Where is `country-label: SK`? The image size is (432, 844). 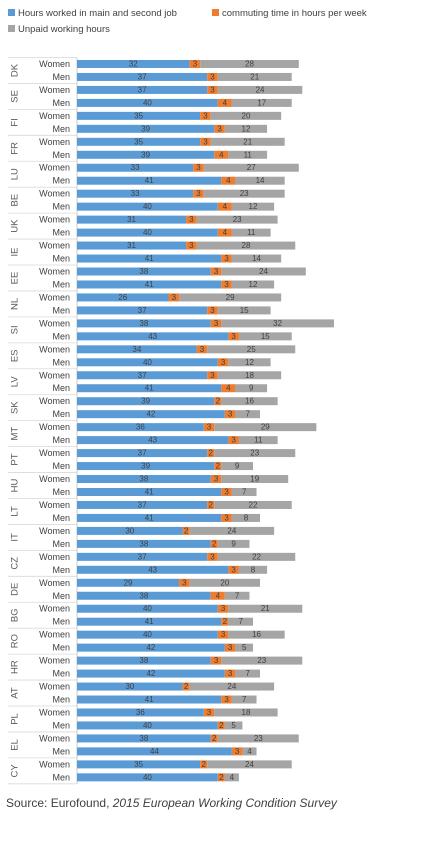 country-label: SK is located at coordinates (15, 407).